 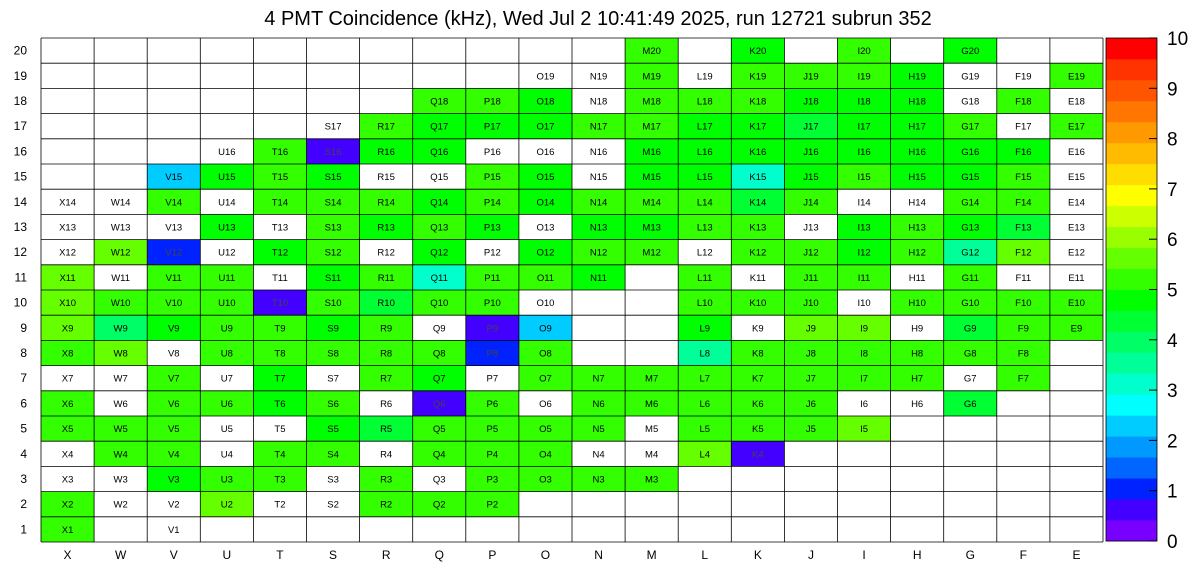 What do you see at coordinates (651, 480) in the screenshot?
I see `cell-label-M3: M3` at bounding box center [651, 480].